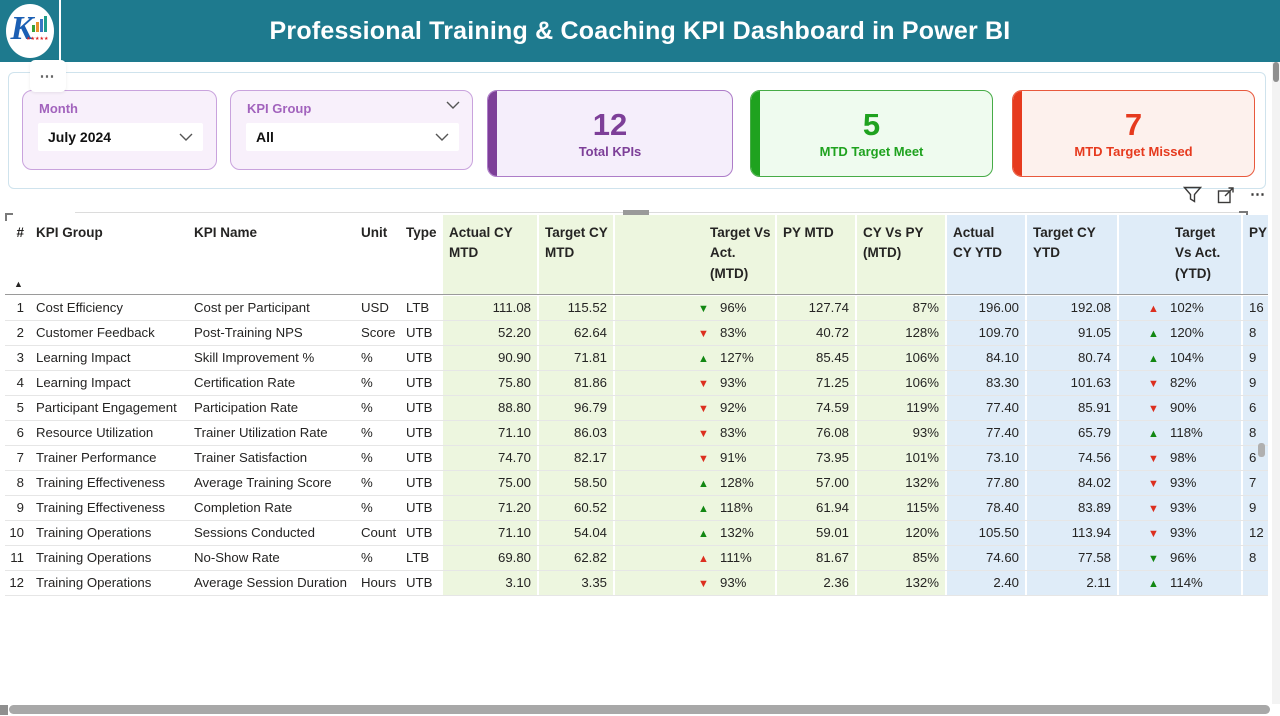 The width and height of the screenshot is (1280, 716). What do you see at coordinates (817, 583) in the screenshot?
I see `cell-py_mtd: 2.36` at bounding box center [817, 583].